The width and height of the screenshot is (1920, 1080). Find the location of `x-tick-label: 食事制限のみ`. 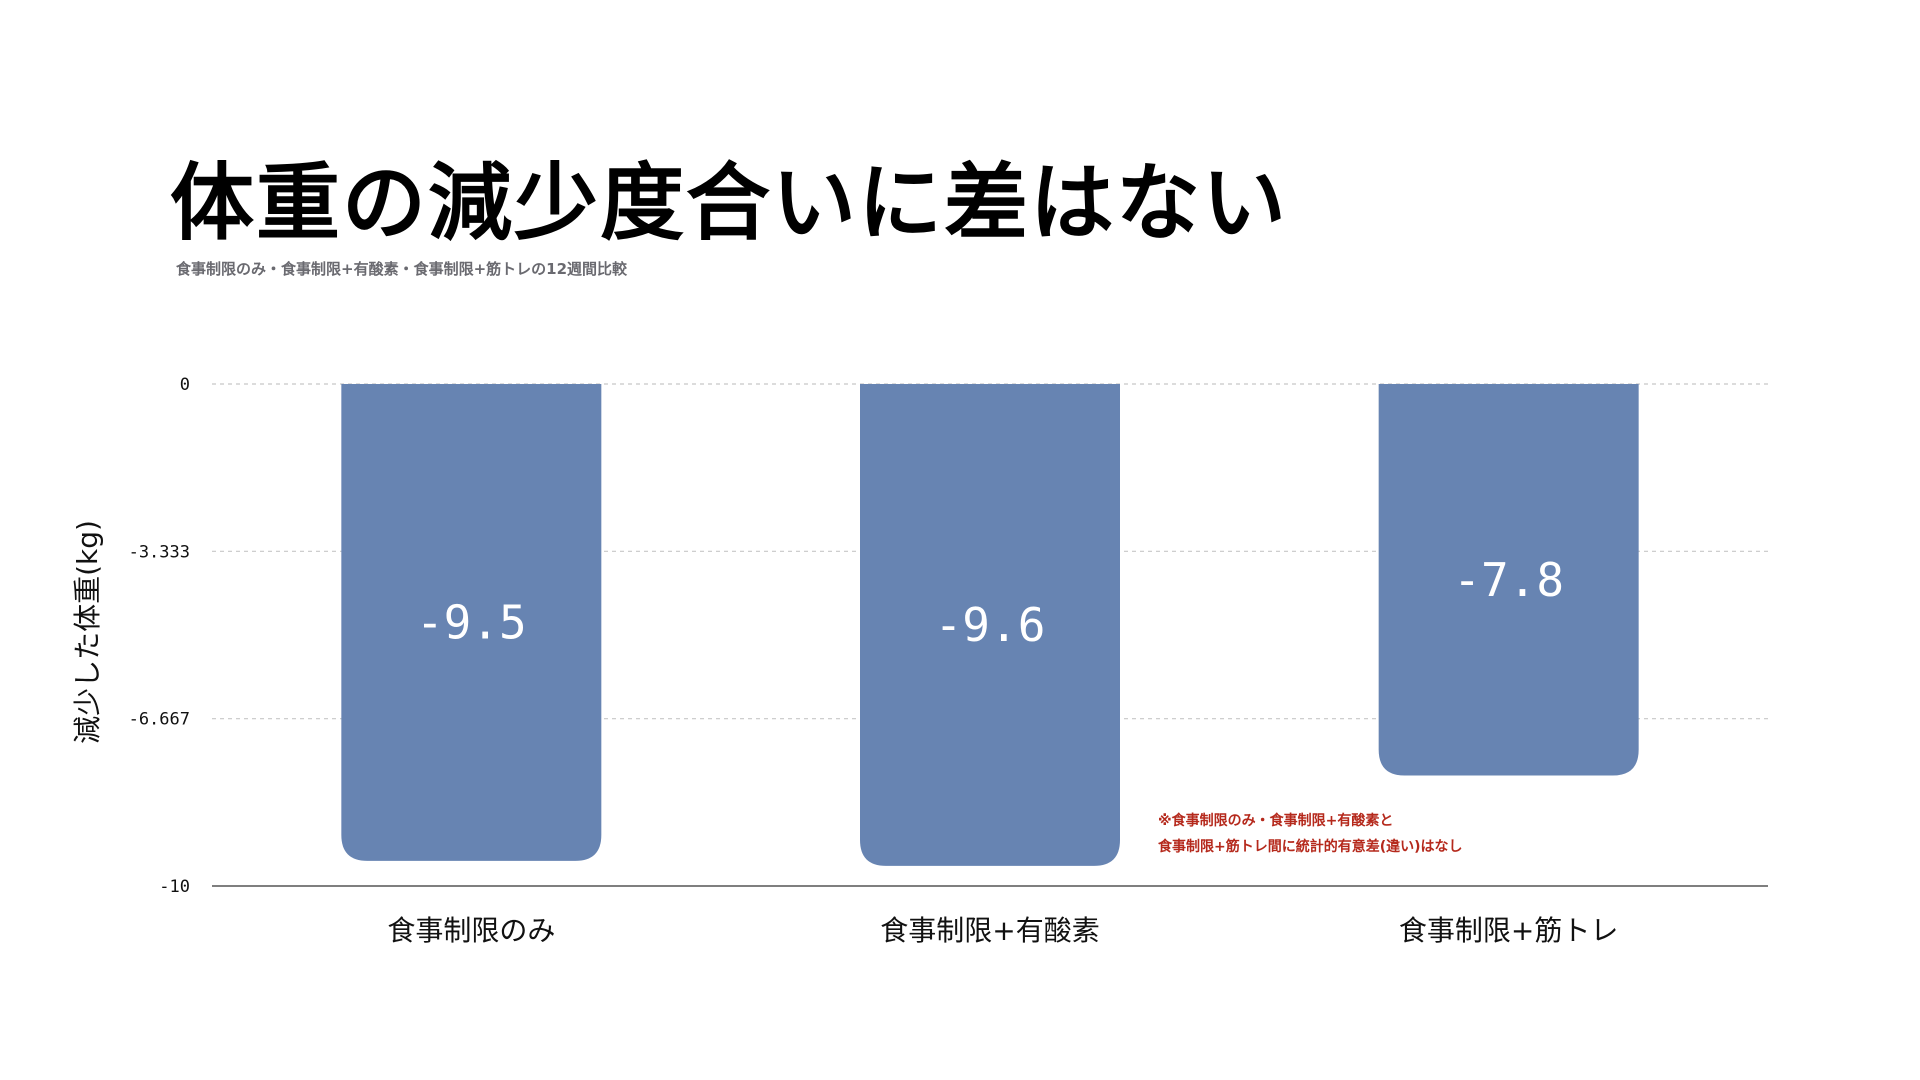

x-tick-label: 食事制限のみ is located at coordinates (471, 930).